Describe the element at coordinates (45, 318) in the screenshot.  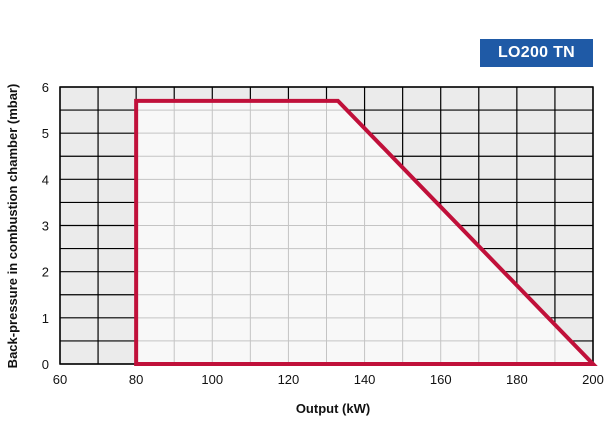
I see `y-tick-label: 1` at that location.